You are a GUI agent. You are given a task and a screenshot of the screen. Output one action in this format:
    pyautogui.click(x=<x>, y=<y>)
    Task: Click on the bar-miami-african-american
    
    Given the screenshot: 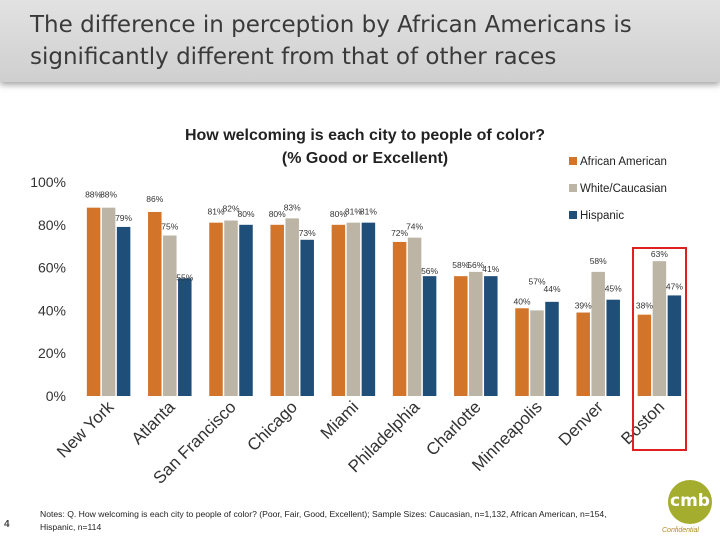 What is the action you would take?
    pyautogui.click(x=338, y=310)
    